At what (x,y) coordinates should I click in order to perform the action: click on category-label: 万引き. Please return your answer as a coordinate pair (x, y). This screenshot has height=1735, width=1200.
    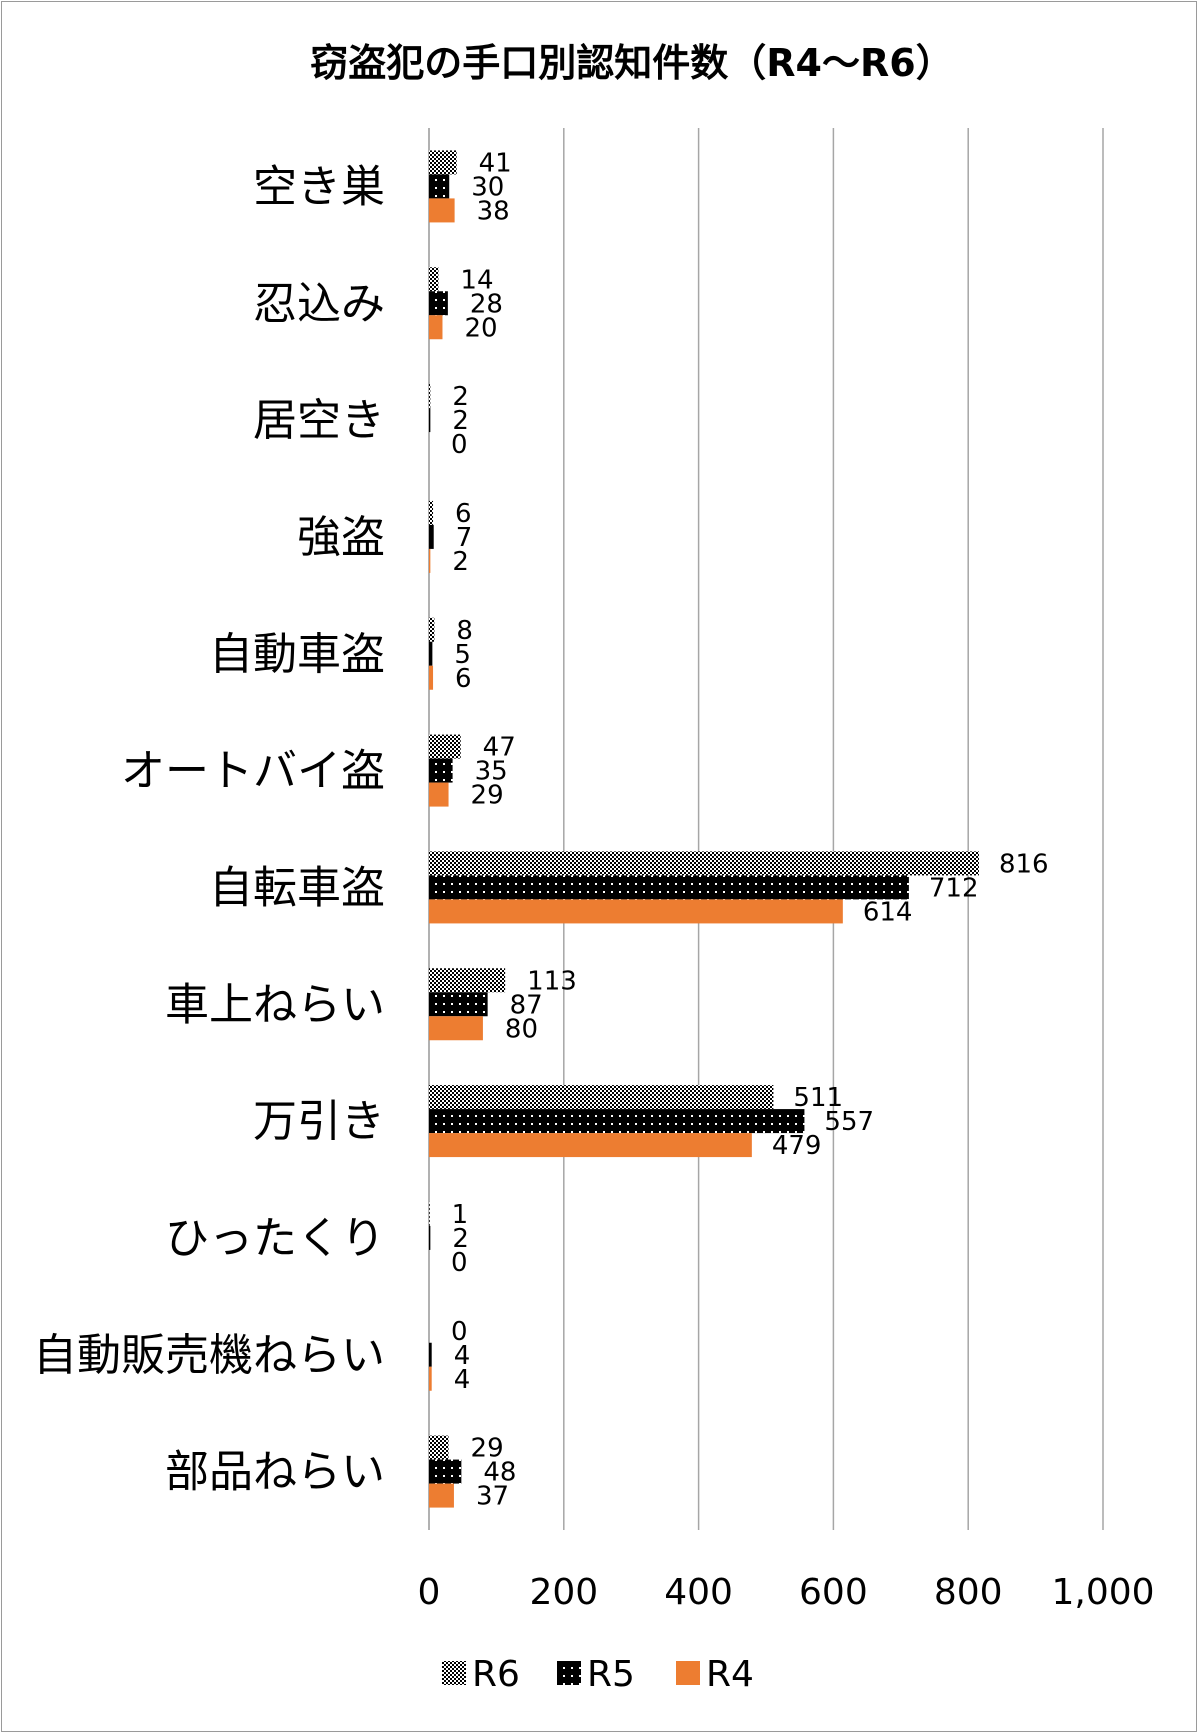
    Looking at the image, I should click on (319, 1121).